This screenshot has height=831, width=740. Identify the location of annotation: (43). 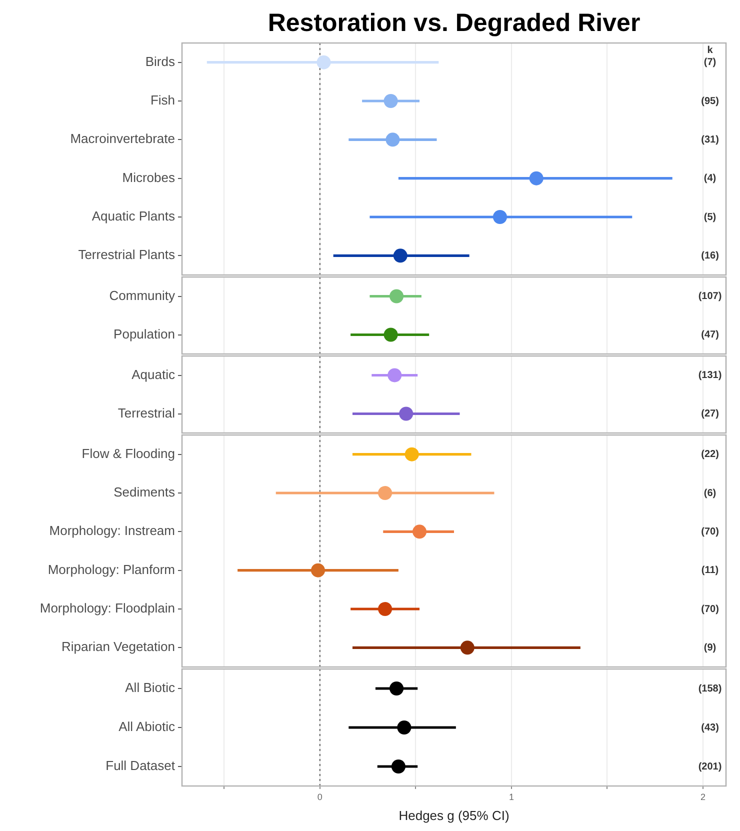
(710, 728).